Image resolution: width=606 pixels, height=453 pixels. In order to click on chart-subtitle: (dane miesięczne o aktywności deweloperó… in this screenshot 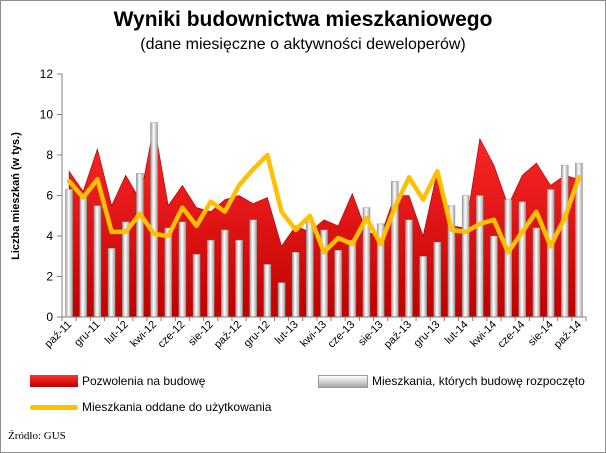, I will do `click(303, 44)`.